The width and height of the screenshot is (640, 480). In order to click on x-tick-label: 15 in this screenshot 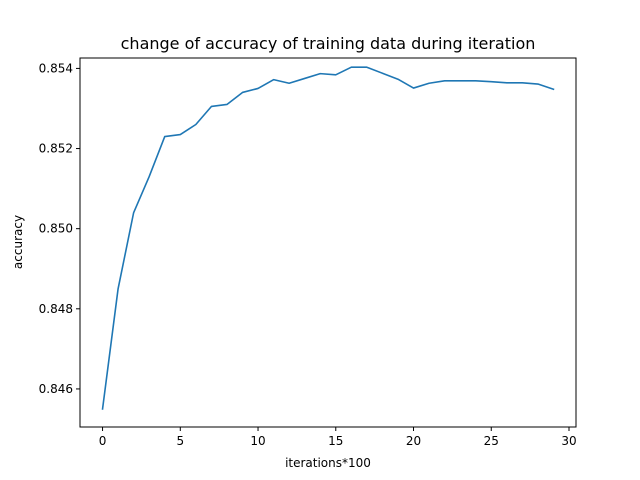, I will do `click(335, 441)`.